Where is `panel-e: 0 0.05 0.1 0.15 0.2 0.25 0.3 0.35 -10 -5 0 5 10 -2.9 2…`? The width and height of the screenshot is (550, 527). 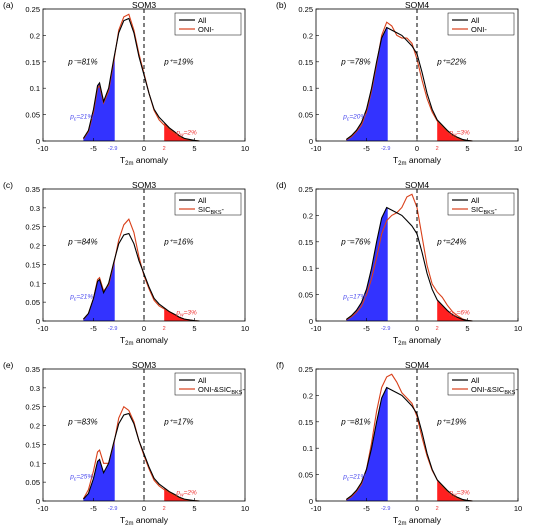 panel-e: 0 0.05 0.1 0.15 0.2 0.25 0.3 0.35 -10 -5 0 5 10 -2.9 2… is located at coordinates (126, 443).